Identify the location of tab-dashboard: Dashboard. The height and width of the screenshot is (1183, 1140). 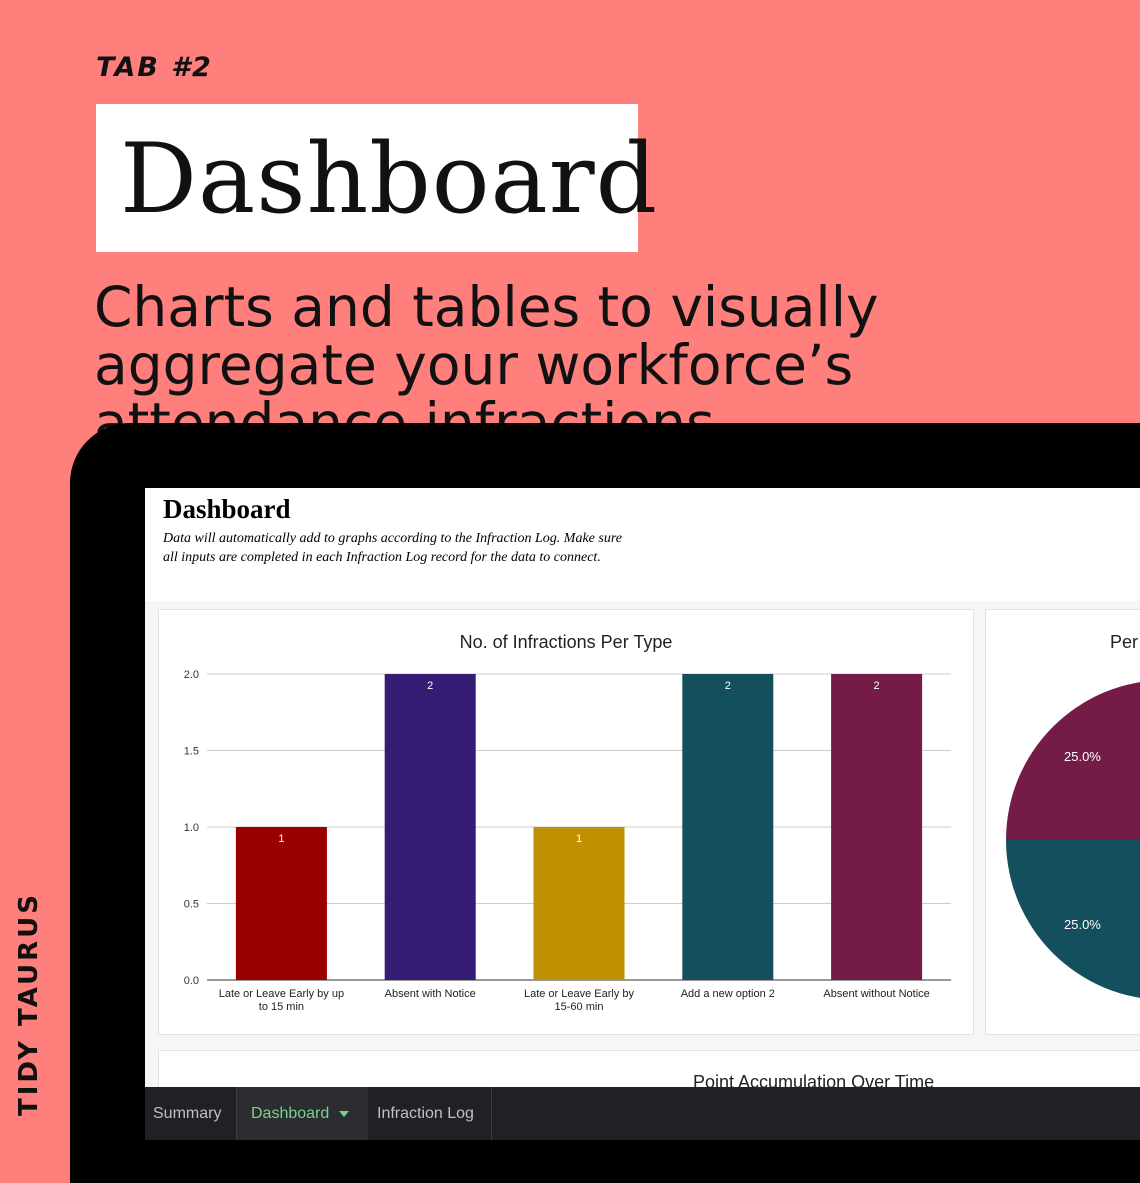
(302, 1113).